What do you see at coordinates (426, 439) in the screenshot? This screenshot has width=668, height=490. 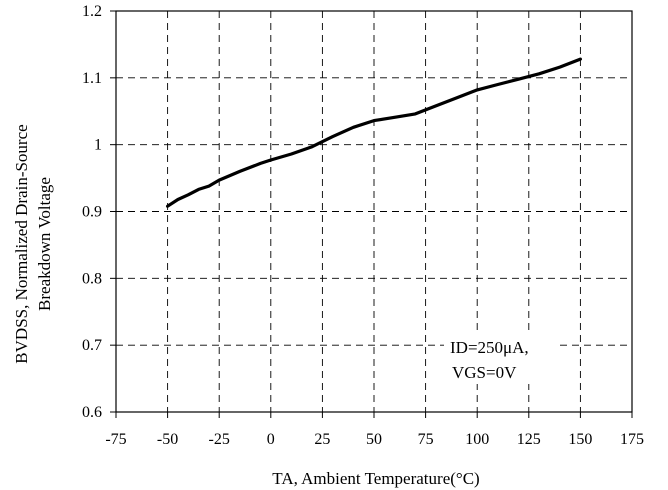 I see `x-tick-label: 75` at bounding box center [426, 439].